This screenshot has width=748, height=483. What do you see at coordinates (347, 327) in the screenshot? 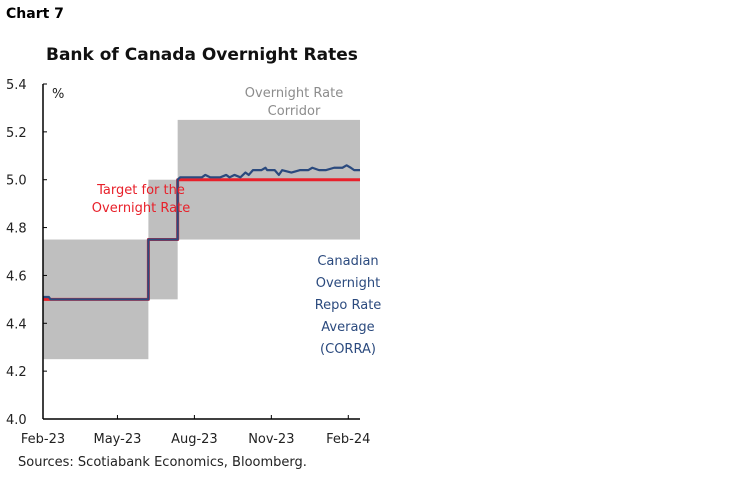
I see `corra-annotation: Average` at bounding box center [347, 327].